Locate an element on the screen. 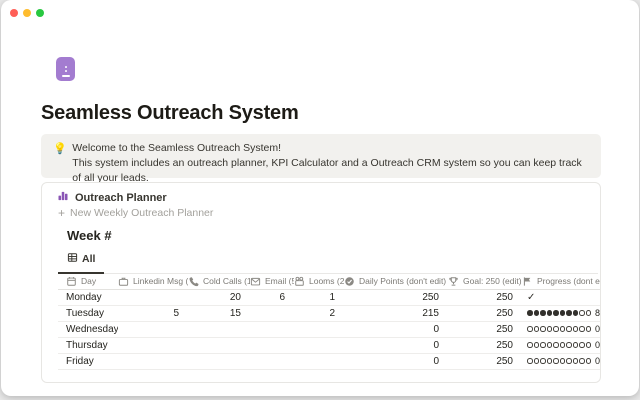 The image size is (640, 400). close-window-button is located at coordinates (14, 13).